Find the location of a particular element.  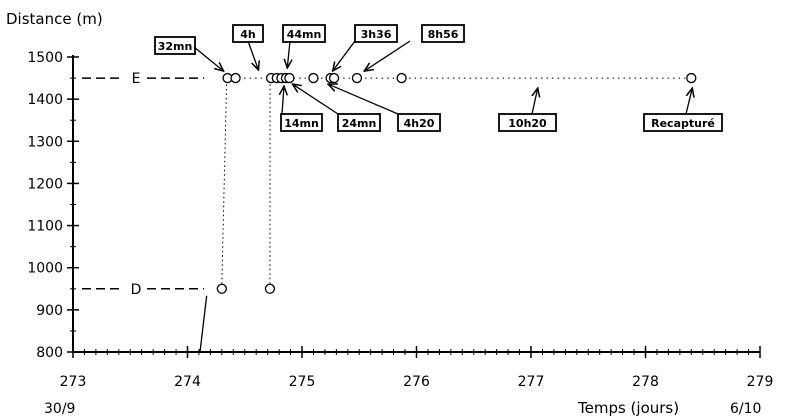

annotation-label: Recapturé is located at coordinates (683, 123).